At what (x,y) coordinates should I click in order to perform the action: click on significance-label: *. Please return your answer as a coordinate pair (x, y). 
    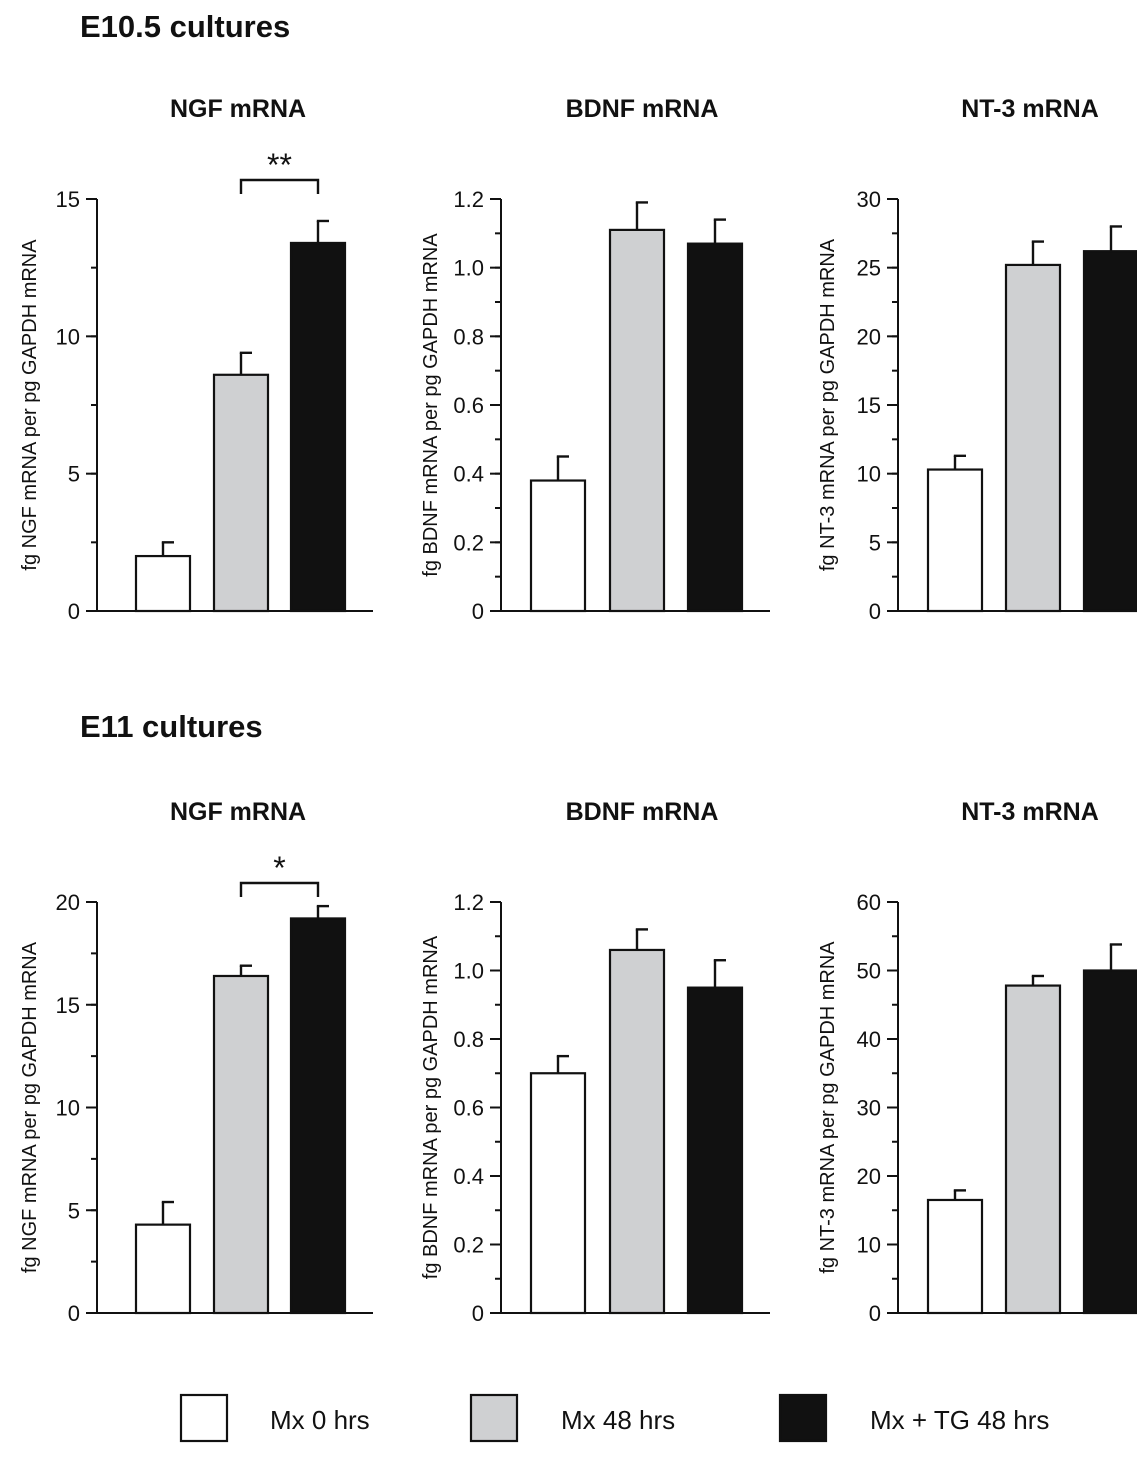
    Looking at the image, I should click on (279, 868).